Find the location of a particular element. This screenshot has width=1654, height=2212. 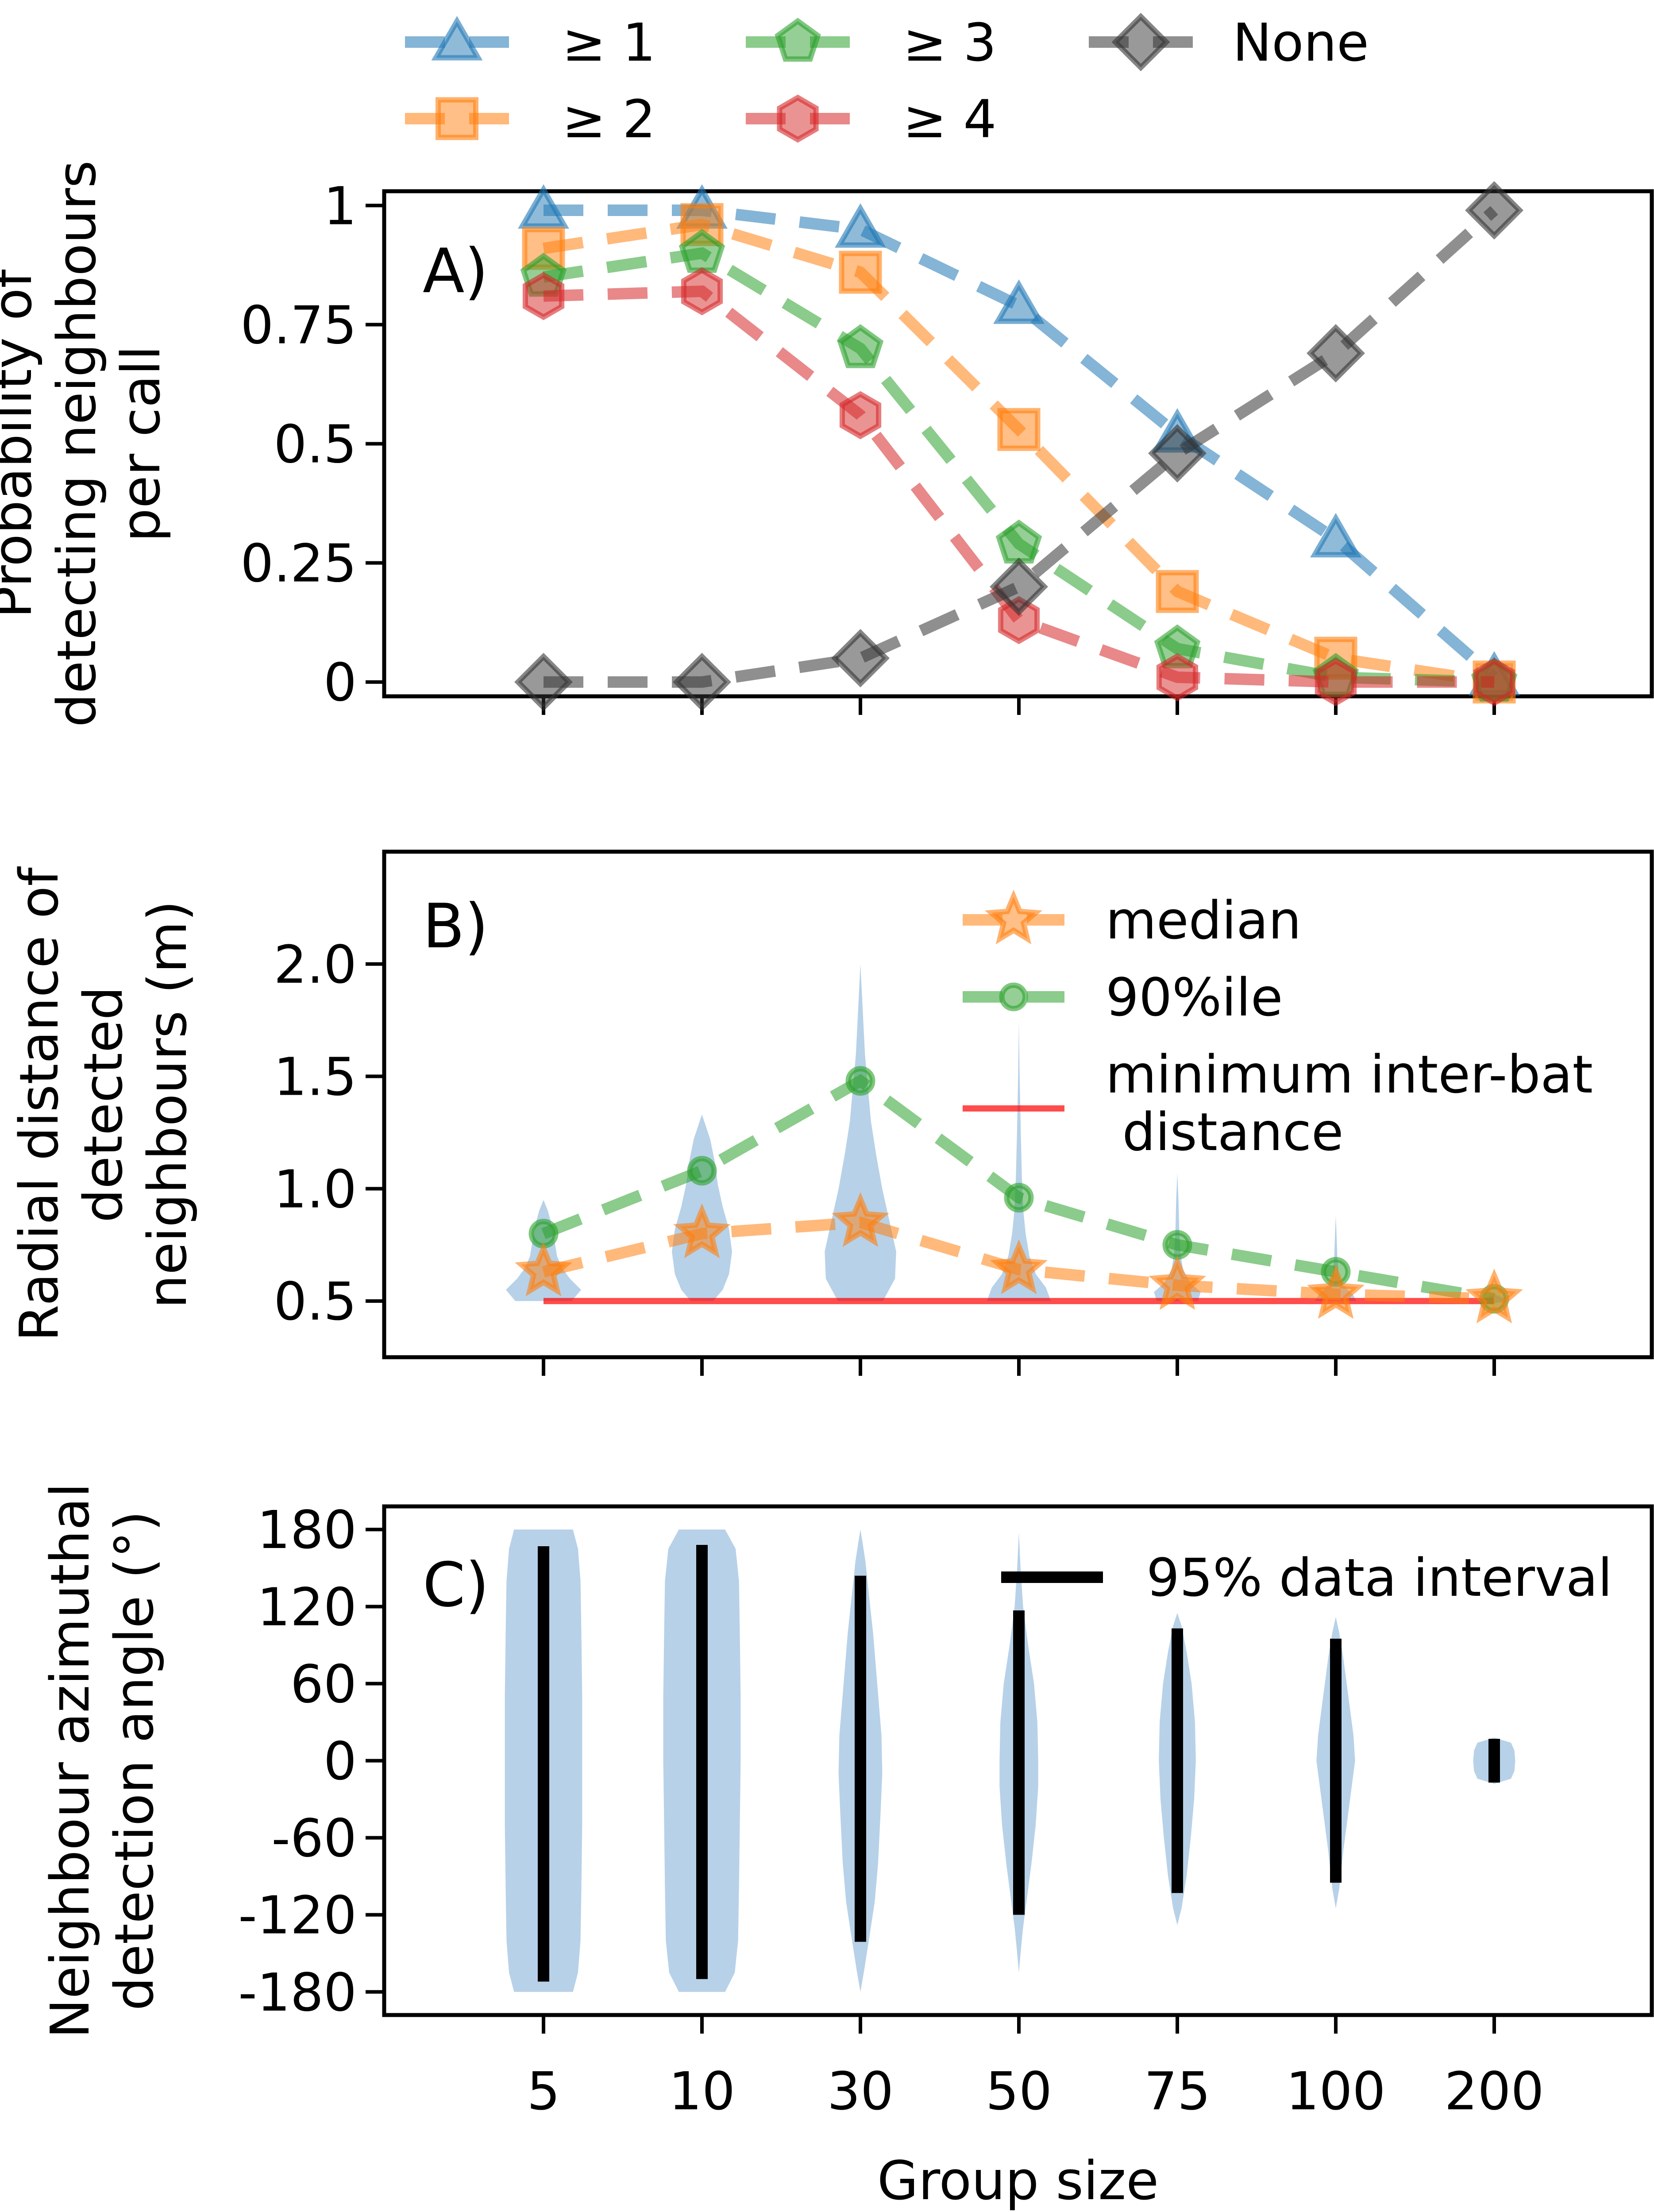

y-tick-label: 1.5 is located at coordinates (315, 1077).